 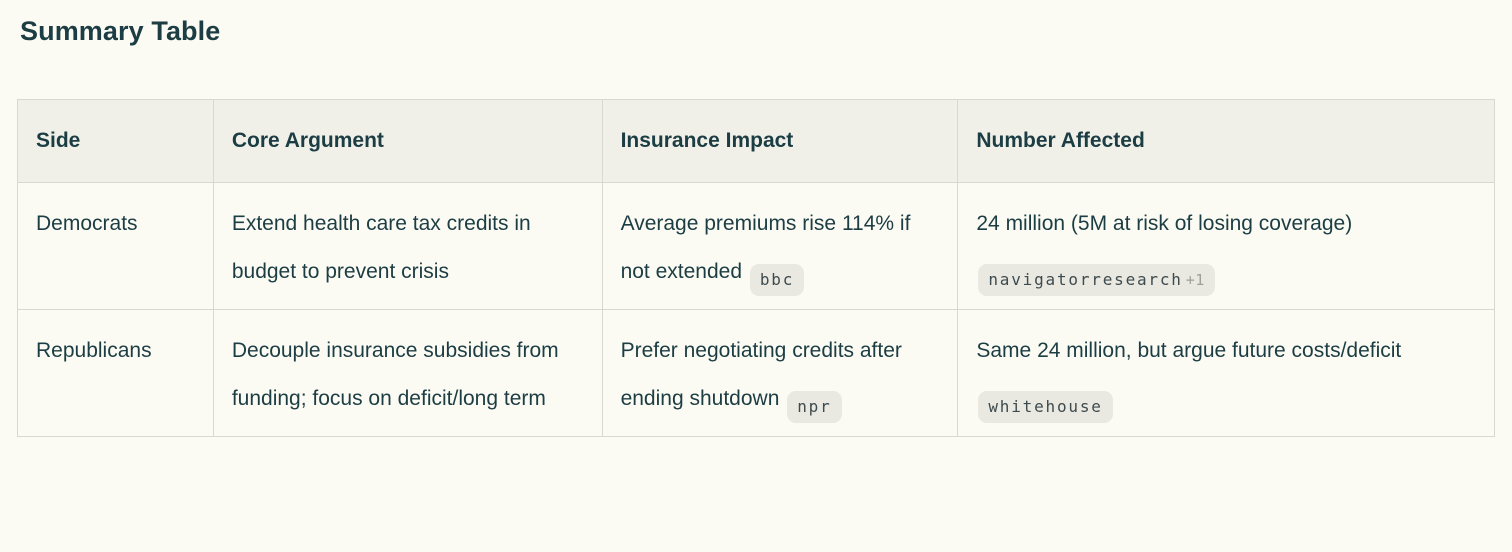 What do you see at coordinates (1045, 407) in the screenshot?
I see `citation-pill-whitehouse: whitehouse` at bounding box center [1045, 407].